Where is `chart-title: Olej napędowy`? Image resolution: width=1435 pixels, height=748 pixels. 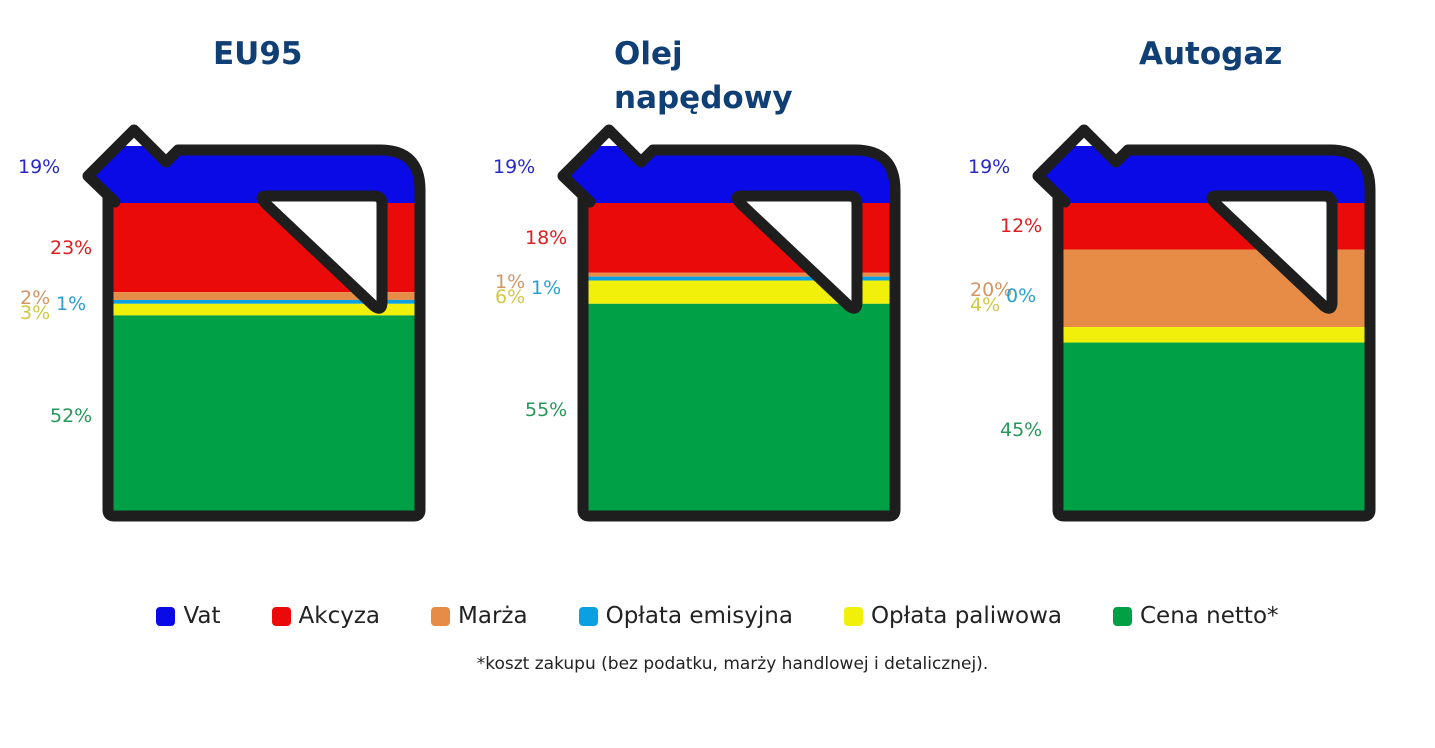 chart-title: Olej napędowy is located at coordinates (703, 76).